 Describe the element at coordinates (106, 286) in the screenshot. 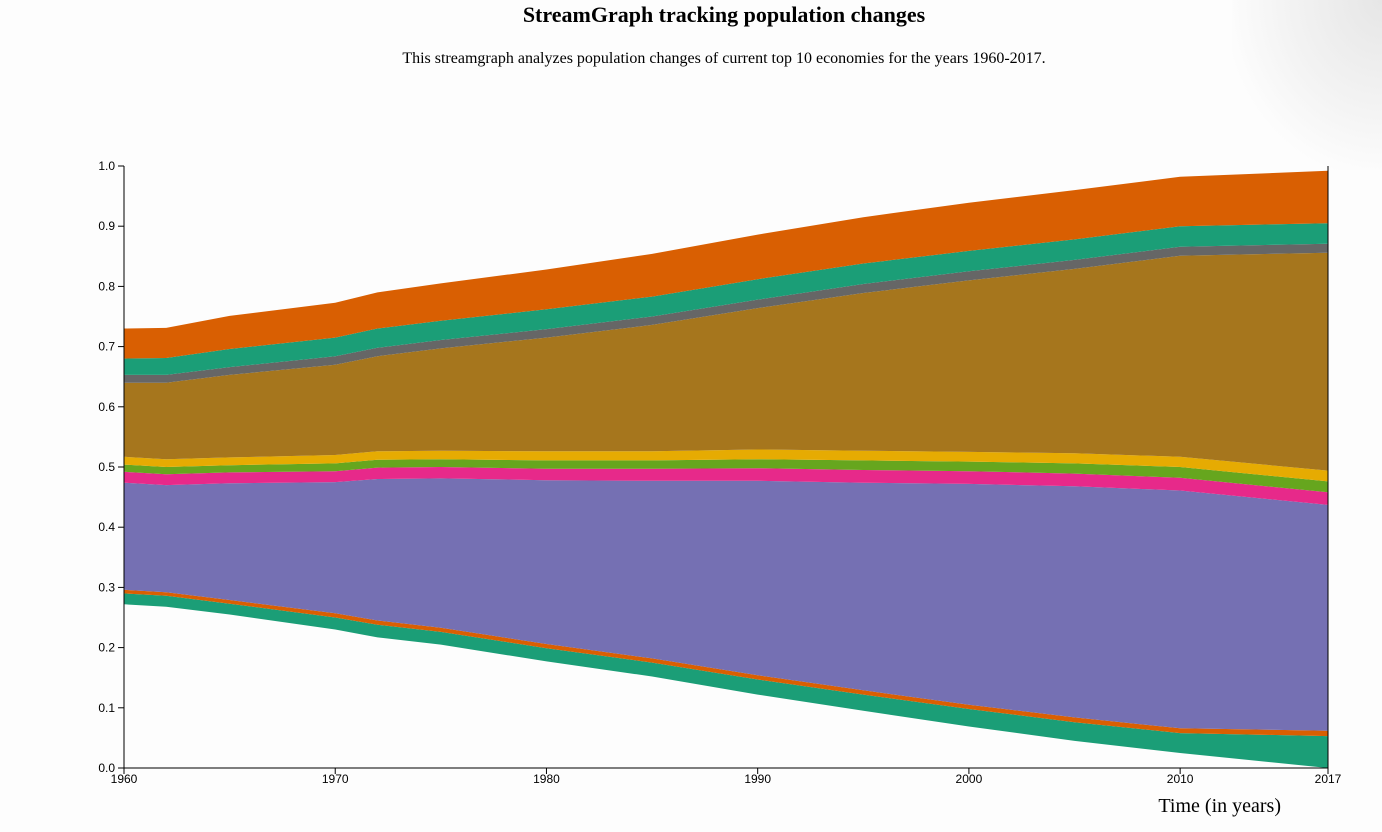

I see `y-tick-label: 0.8` at that location.